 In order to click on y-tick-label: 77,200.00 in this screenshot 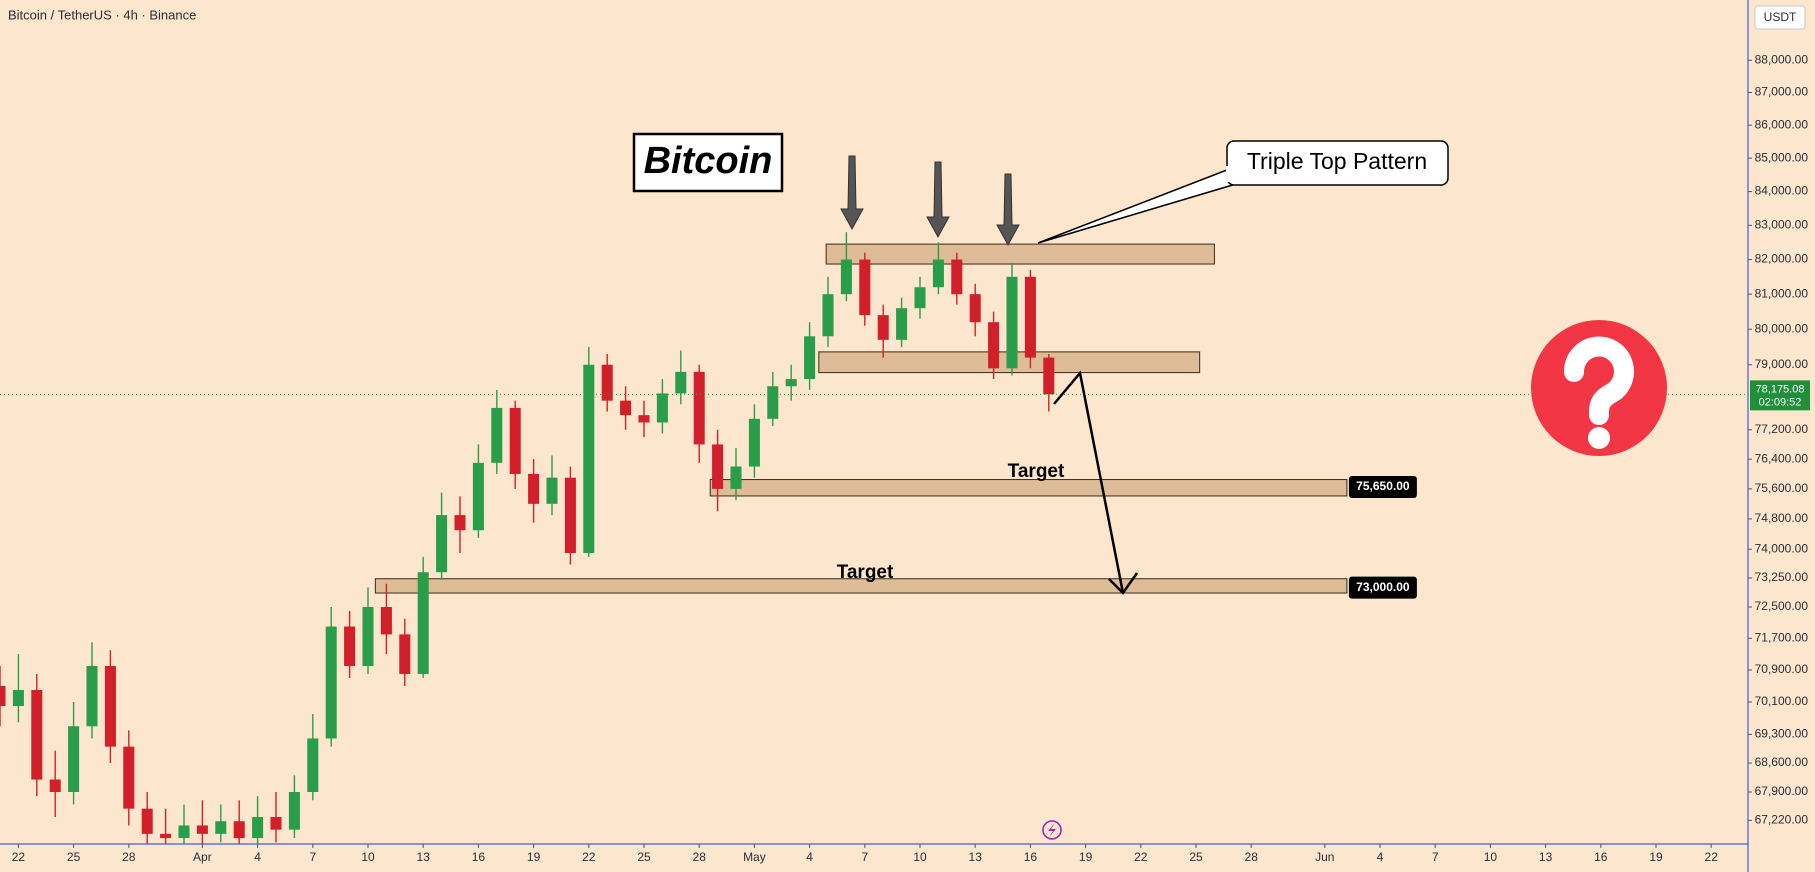, I will do `click(1782, 429)`.